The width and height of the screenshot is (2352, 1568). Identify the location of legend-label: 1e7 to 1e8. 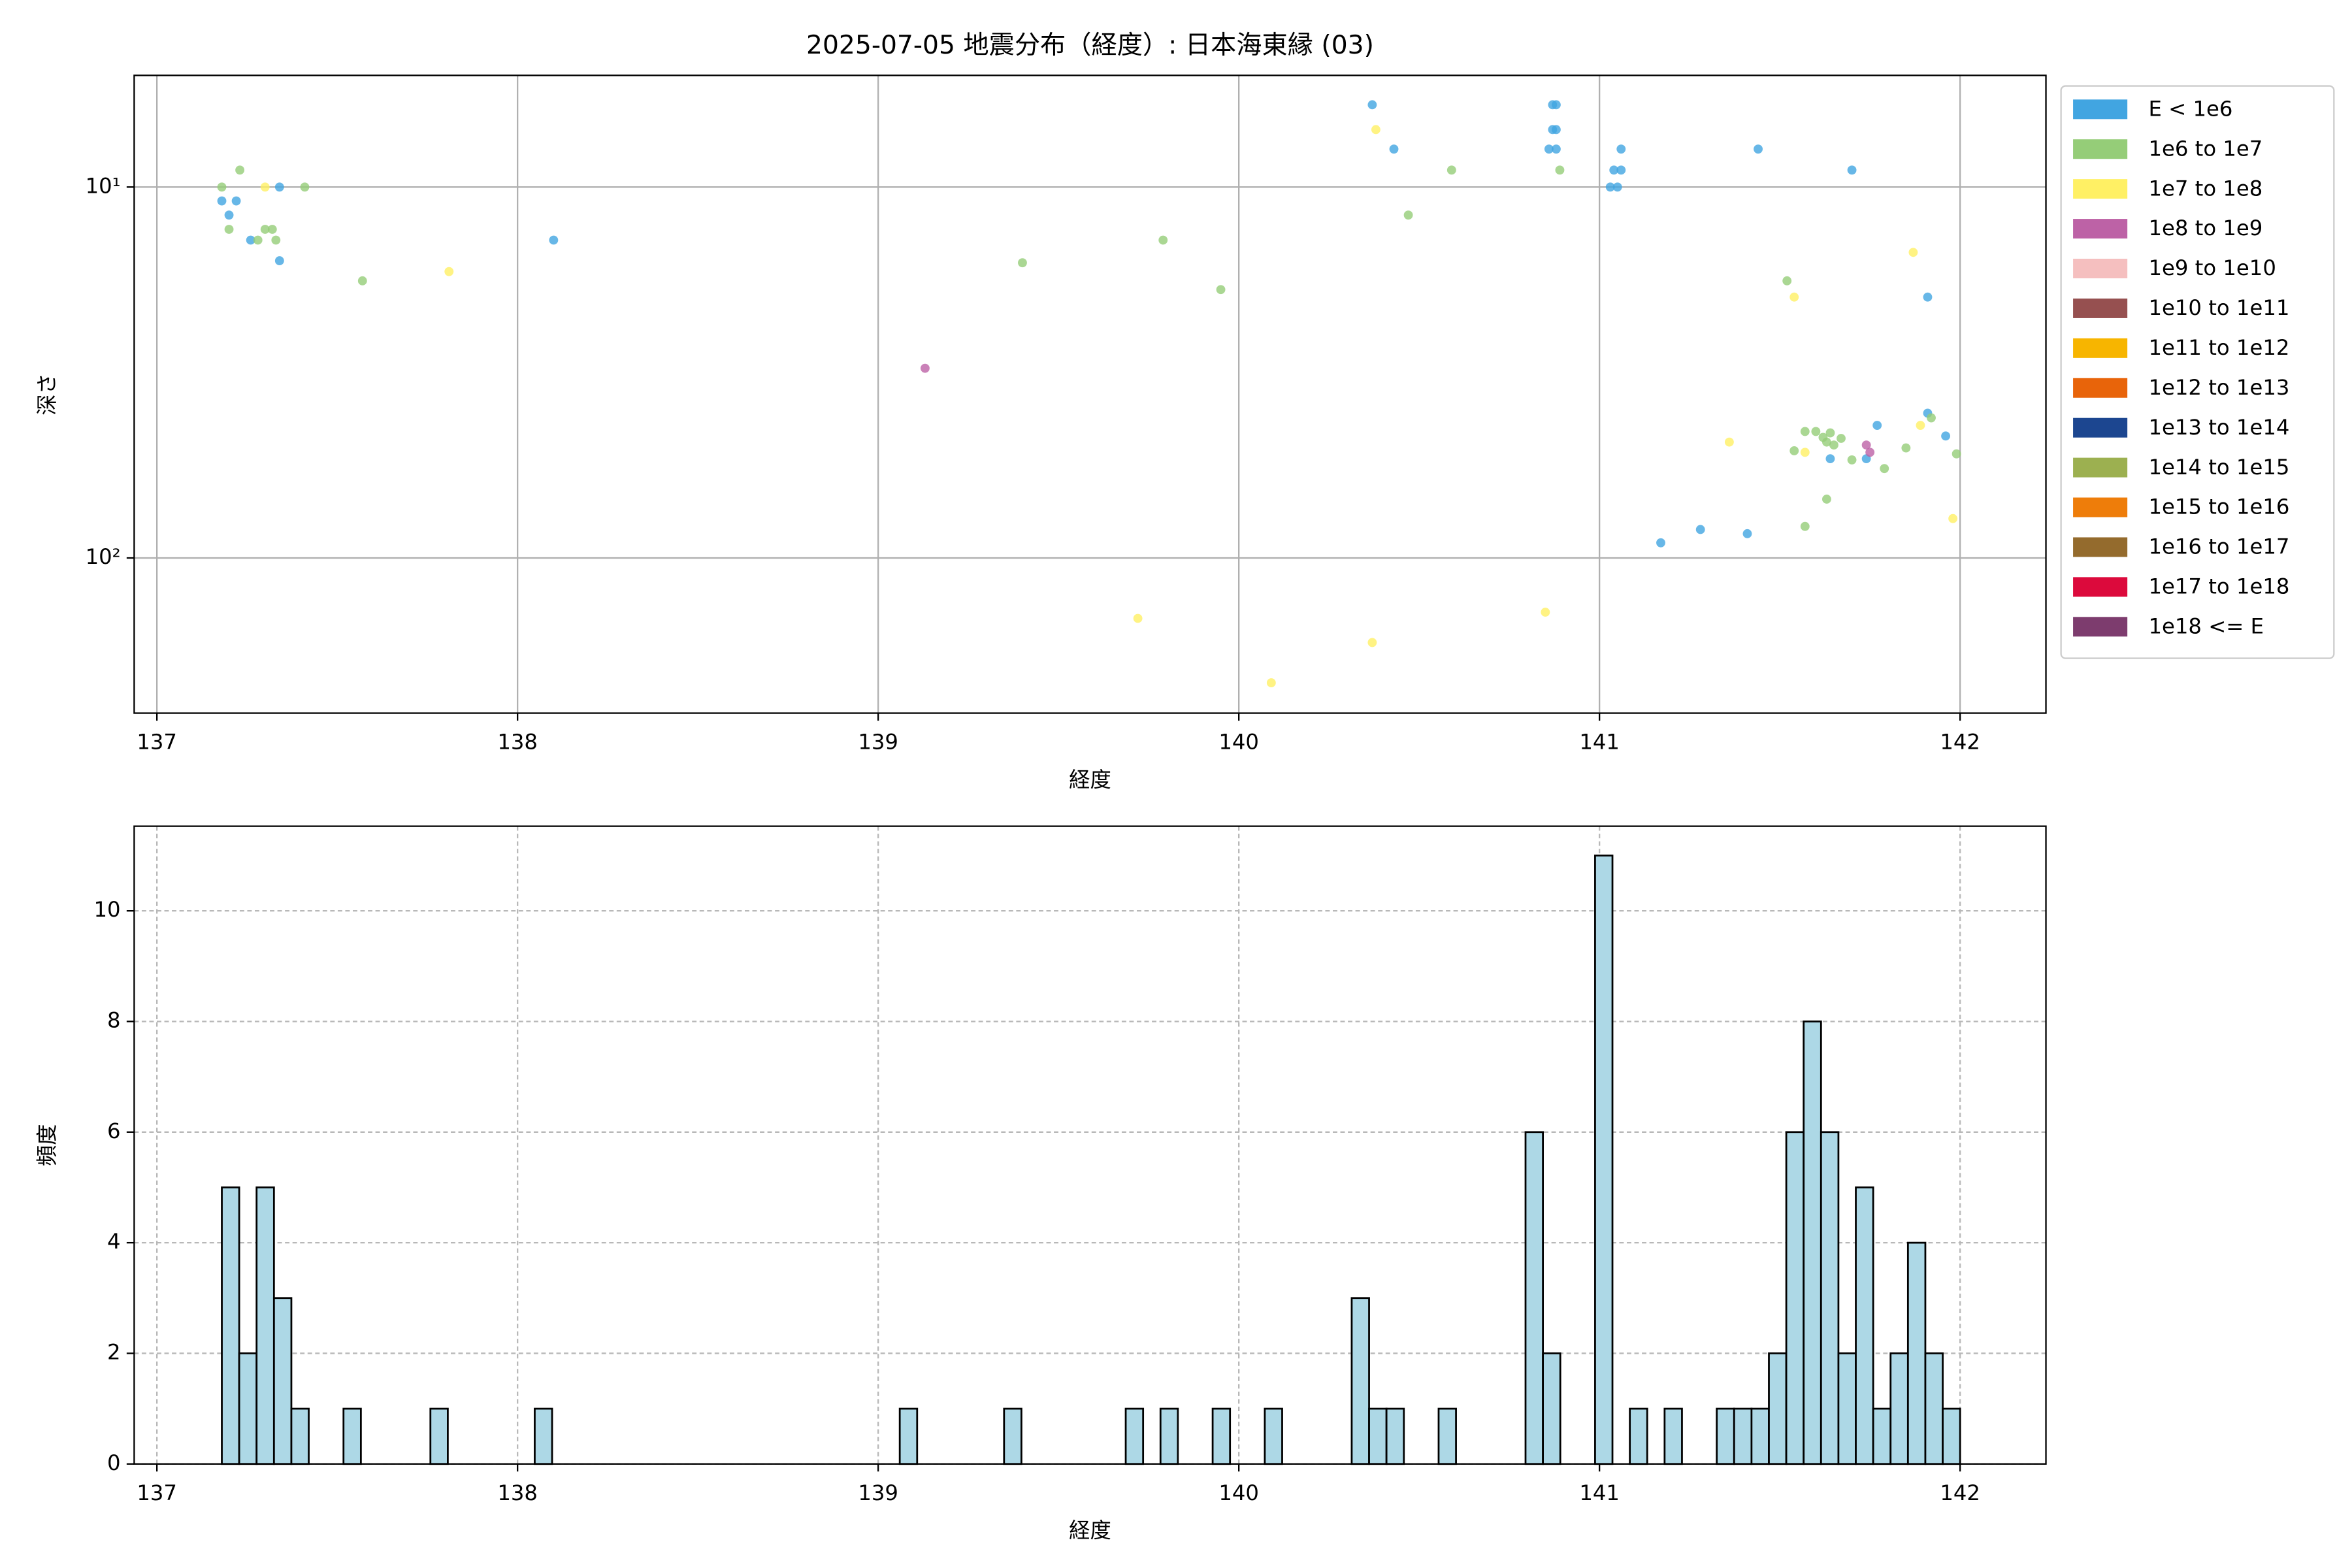
(2205, 188).